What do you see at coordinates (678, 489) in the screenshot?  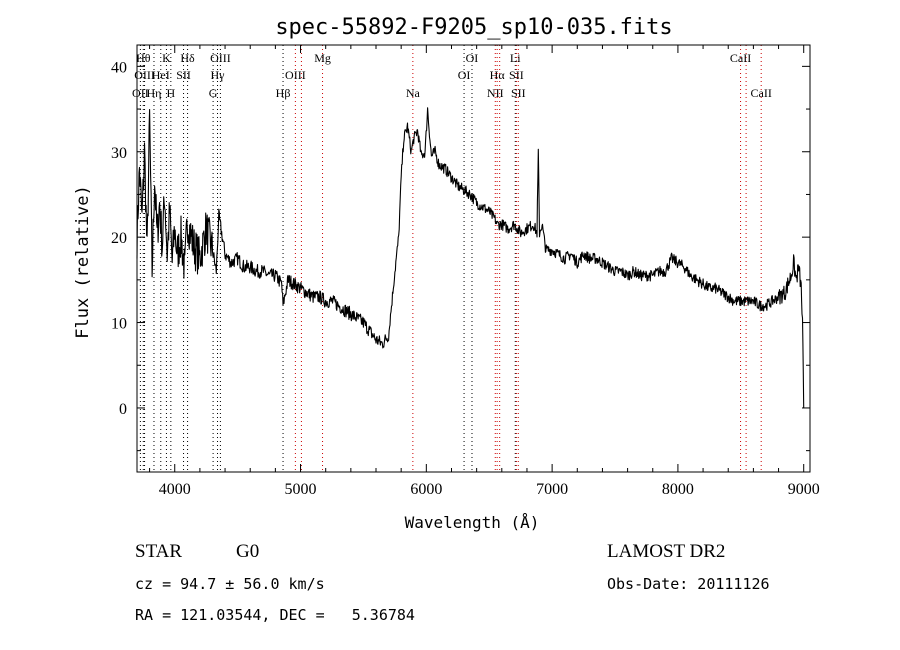 I see `x-tick-label: 8000` at bounding box center [678, 489].